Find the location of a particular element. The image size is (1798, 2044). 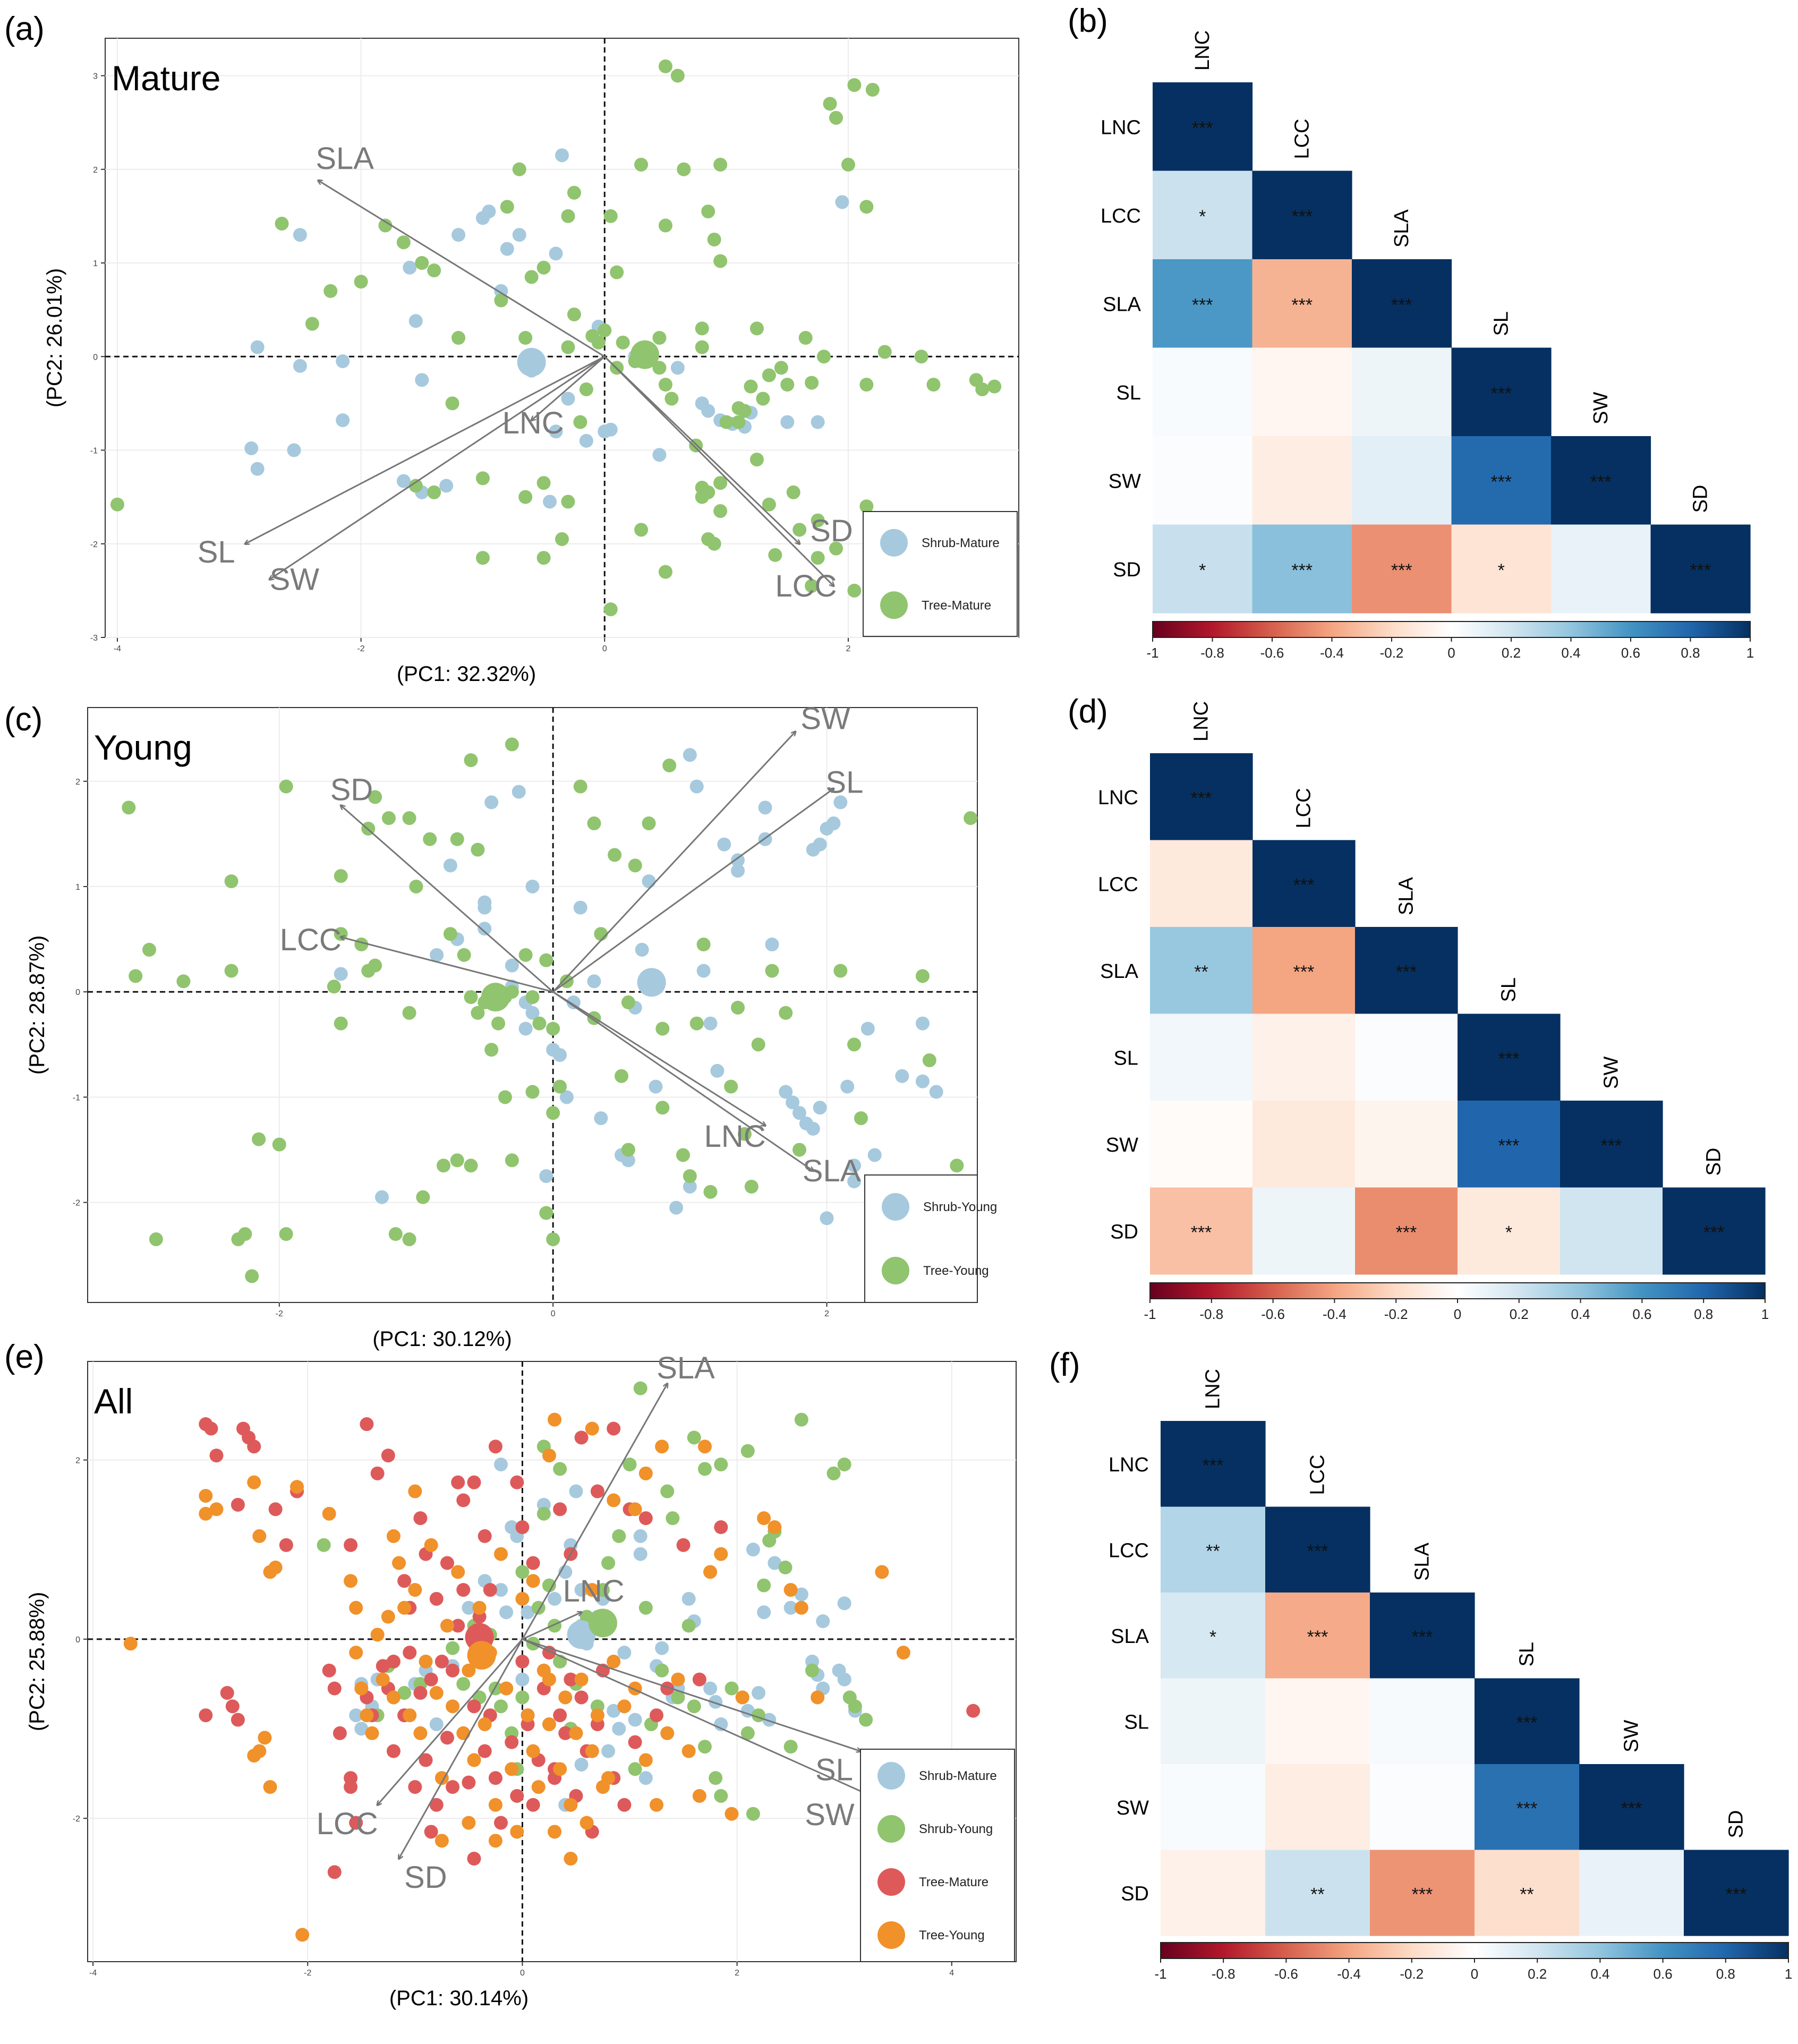

row-label: LCC is located at coordinates (1129, 1550).